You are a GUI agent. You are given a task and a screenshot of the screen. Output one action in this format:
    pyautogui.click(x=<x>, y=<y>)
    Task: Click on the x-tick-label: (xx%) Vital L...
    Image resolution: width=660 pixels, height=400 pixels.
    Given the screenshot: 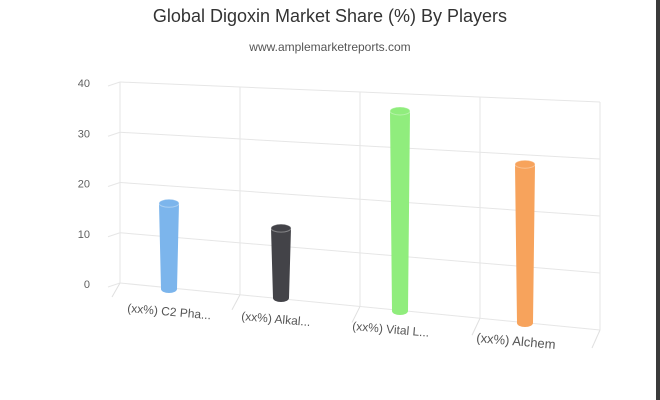 What is the action you would take?
    pyautogui.click(x=391, y=329)
    